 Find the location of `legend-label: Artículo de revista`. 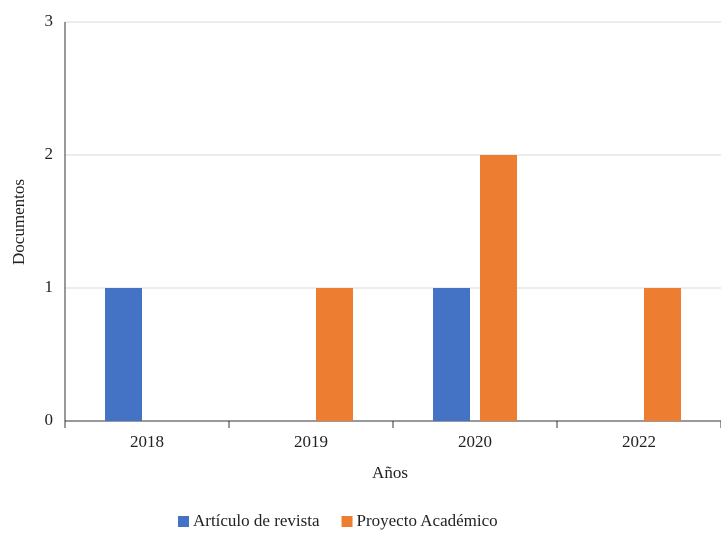

legend-label: Artículo de revista is located at coordinates (256, 520).